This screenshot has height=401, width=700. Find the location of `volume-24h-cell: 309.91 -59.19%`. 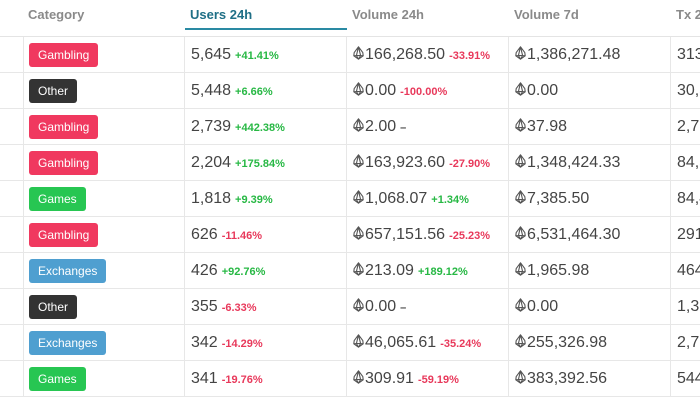

volume-24h-cell: 309.91 -59.19% is located at coordinates (406, 379).